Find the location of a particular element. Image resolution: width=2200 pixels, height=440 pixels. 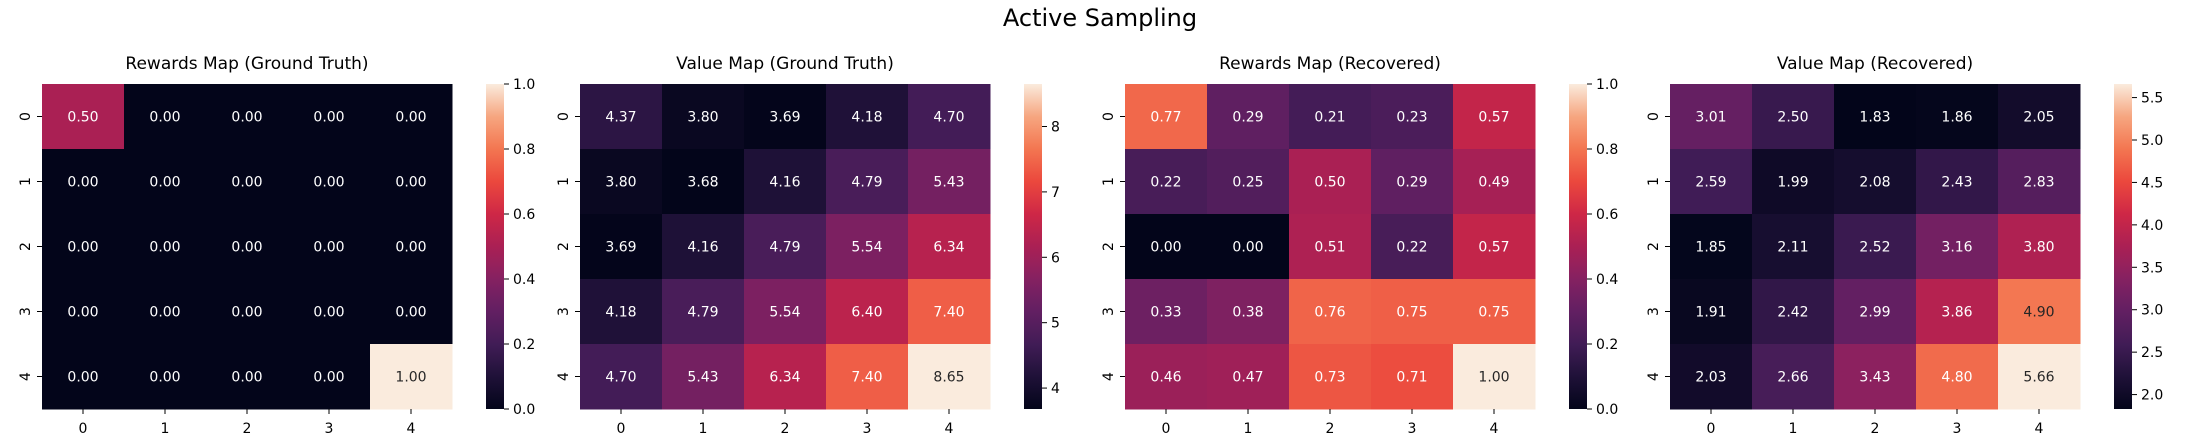

cell-label: 0.77 is located at coordinates (1165, 118).